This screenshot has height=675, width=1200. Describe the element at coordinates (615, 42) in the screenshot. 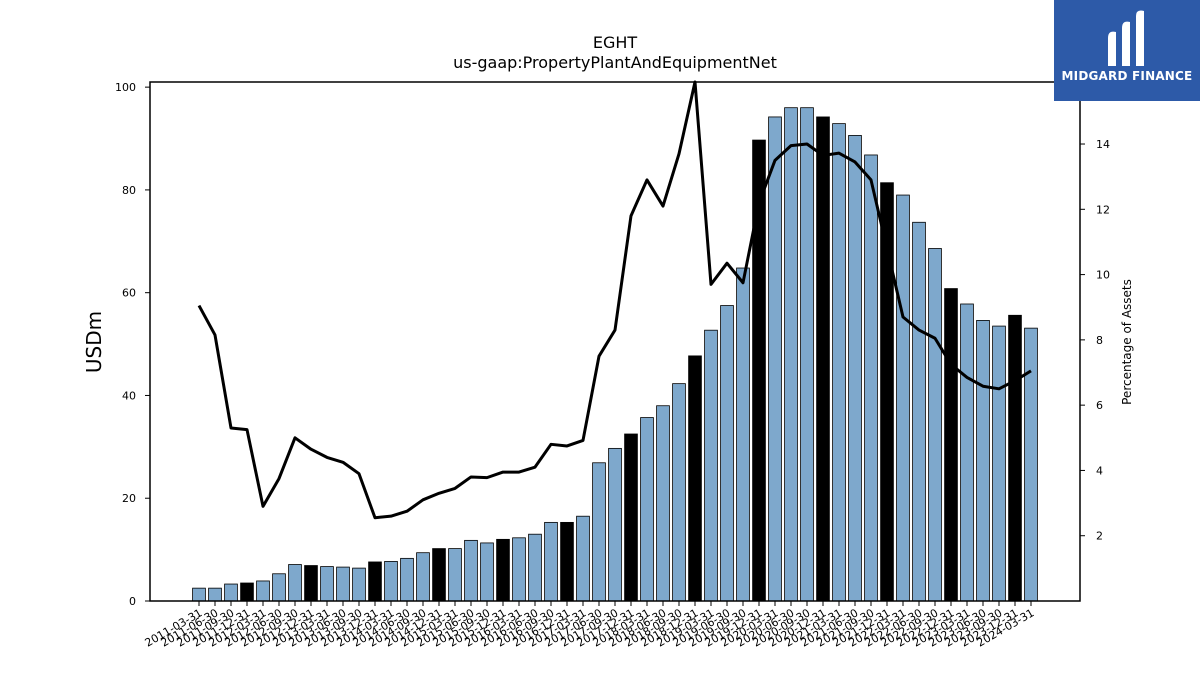

I see `chart-title: EGHT` at that location.